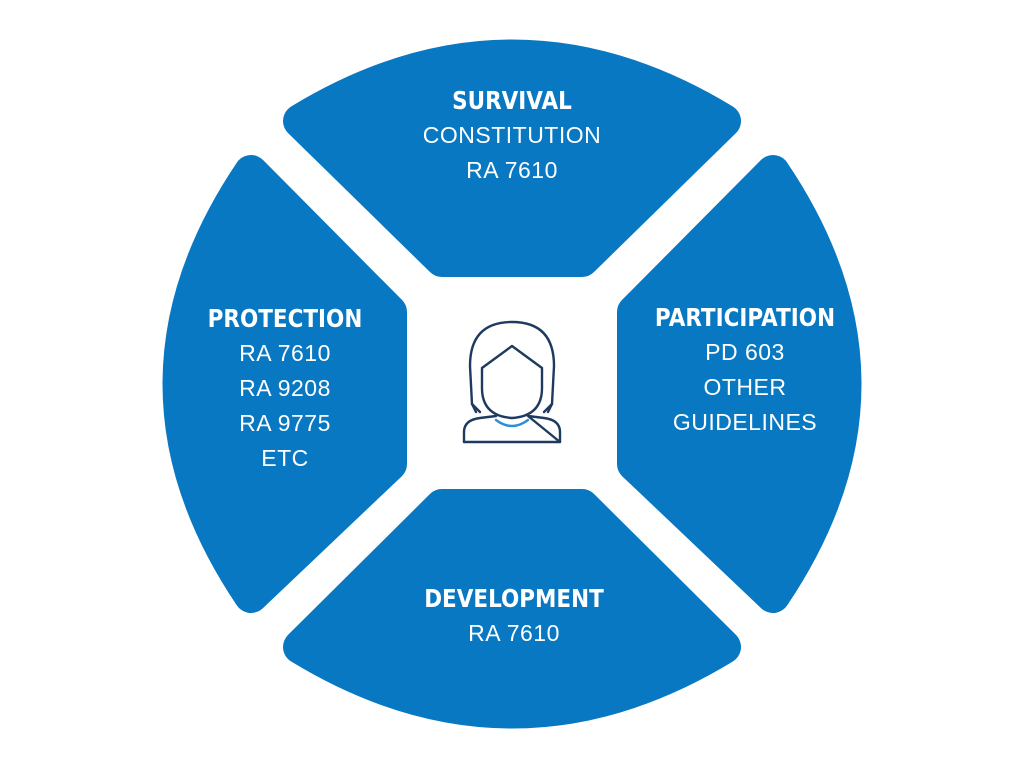 Image resolution: width=1024 pixels, height=768 pixels. I want to click on development-item: RA 7610, so click(514, 633).